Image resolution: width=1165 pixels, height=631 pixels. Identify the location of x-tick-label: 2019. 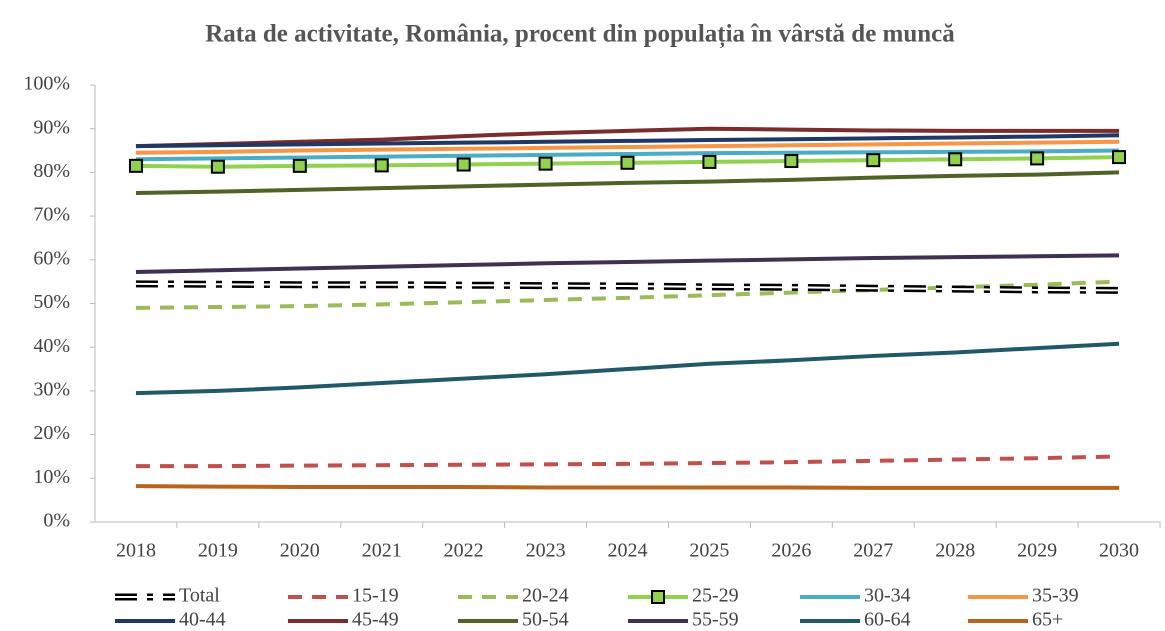
(218, 551).